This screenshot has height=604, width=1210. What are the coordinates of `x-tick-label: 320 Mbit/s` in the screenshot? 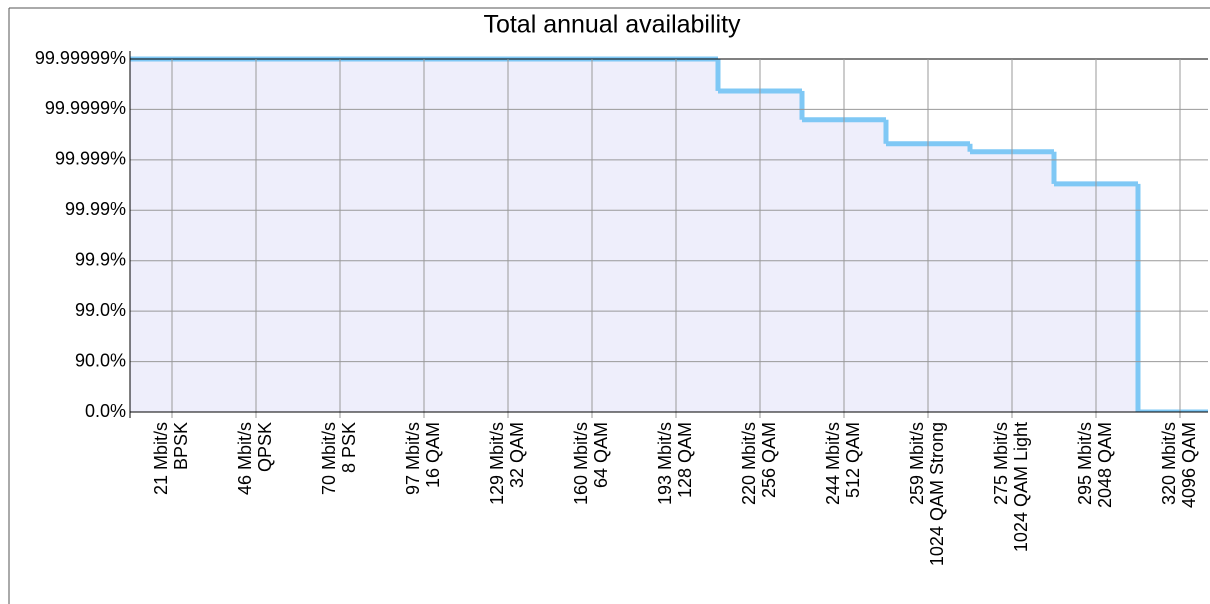 It's located at (1169, 463).